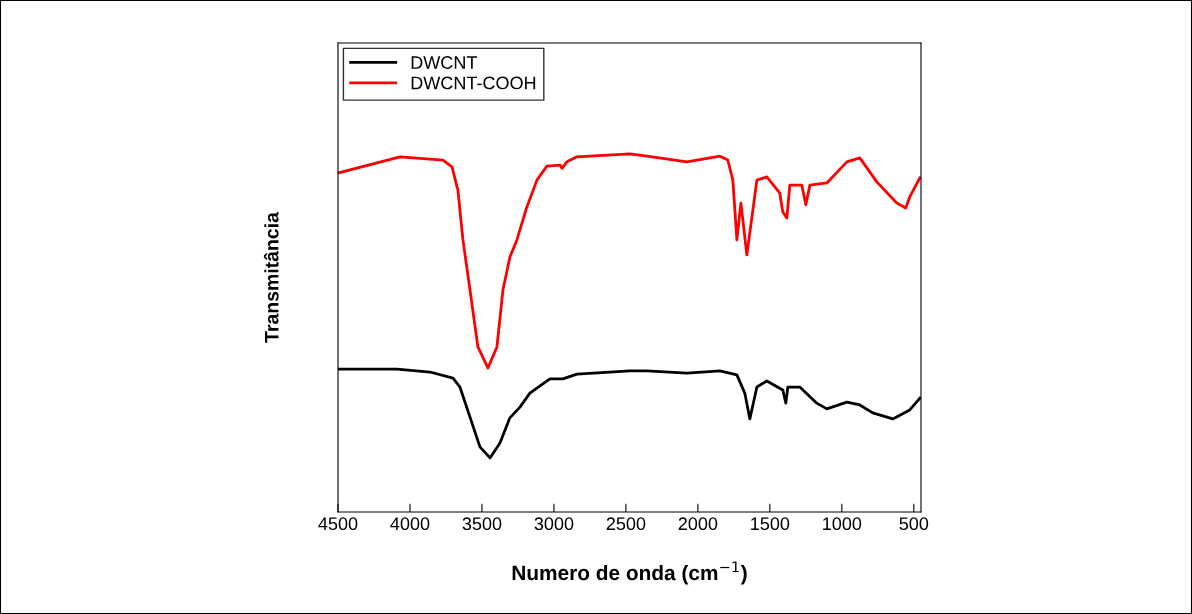 The width and height of the screenshot is (1192, 614). Describe the element at coordinates (698, 524) in the screenshot. I see `x-tick-label: 2000` at that location.